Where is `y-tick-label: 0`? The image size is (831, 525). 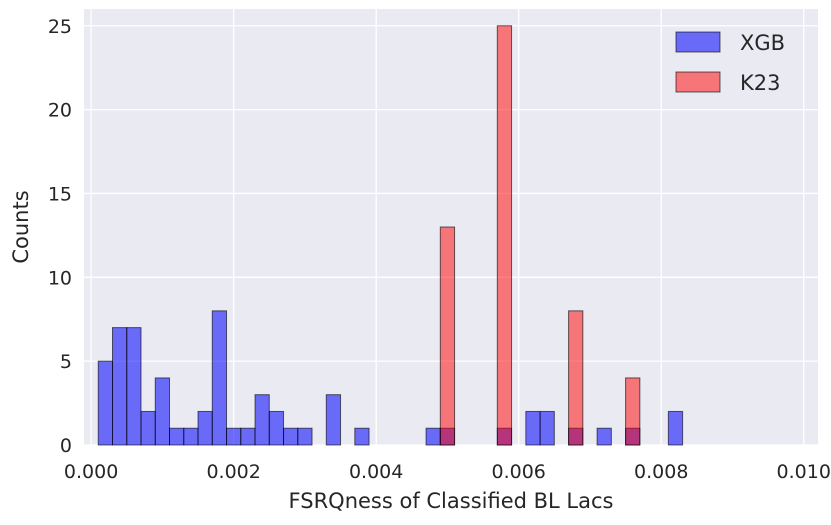
y-tick-label: 0 is located at coordinates (66, 446).